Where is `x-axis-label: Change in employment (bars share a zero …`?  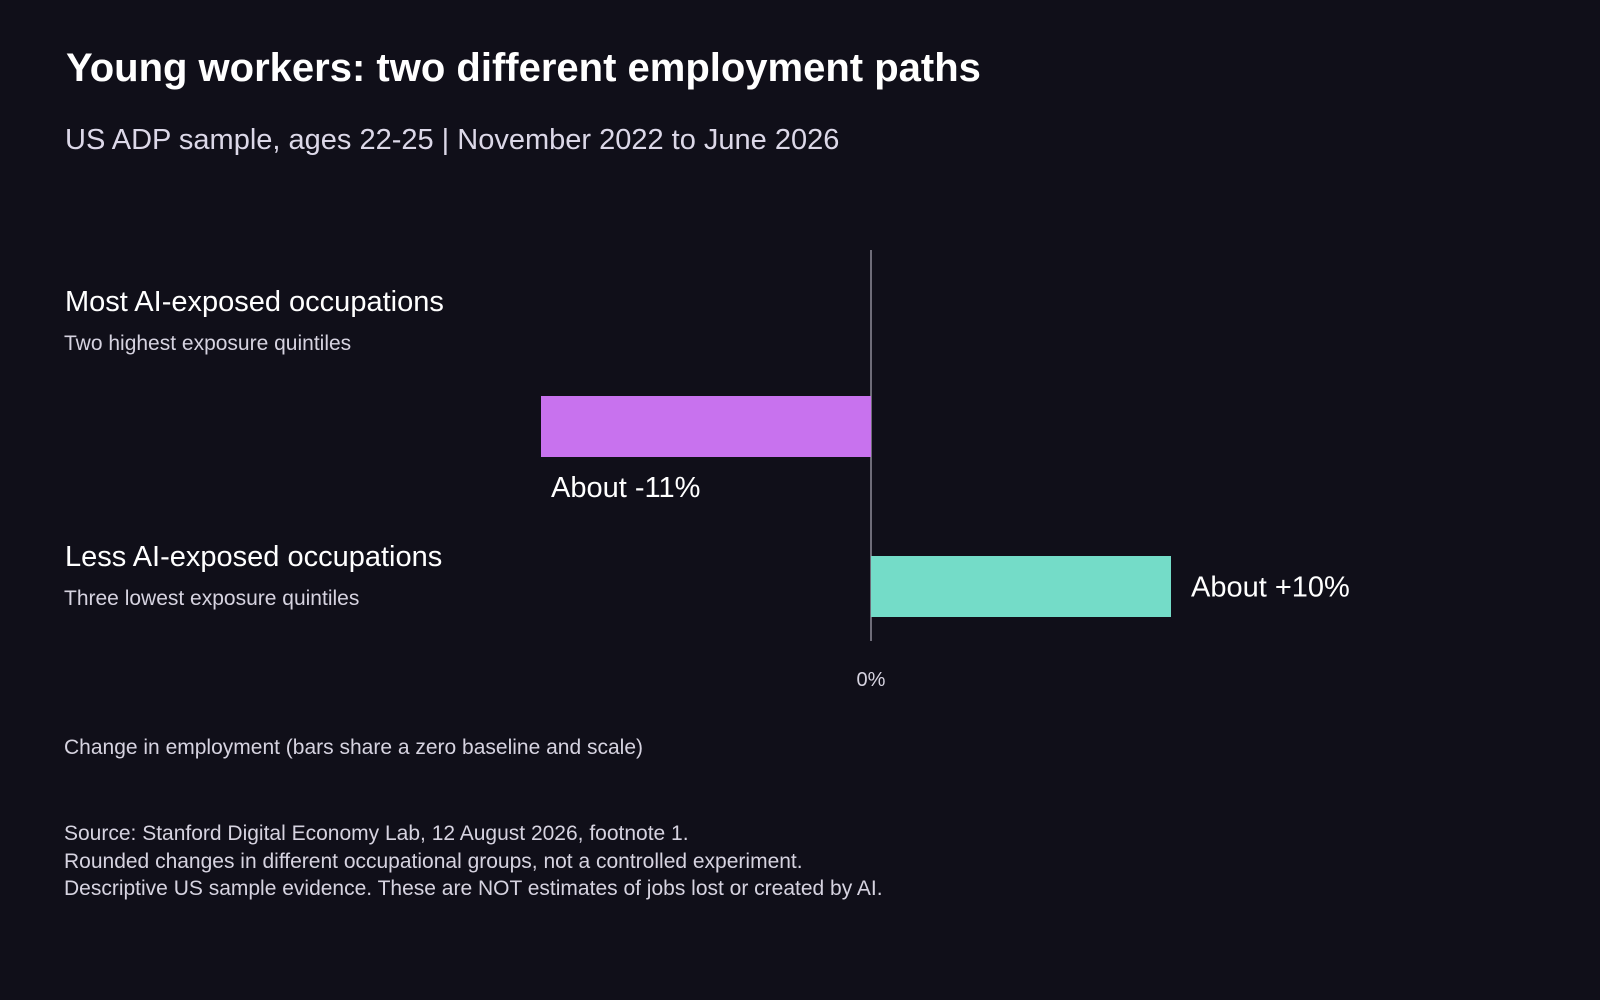 x-axis-label: Change in employment (bars share a zero … is located at coordinates (353, 747).